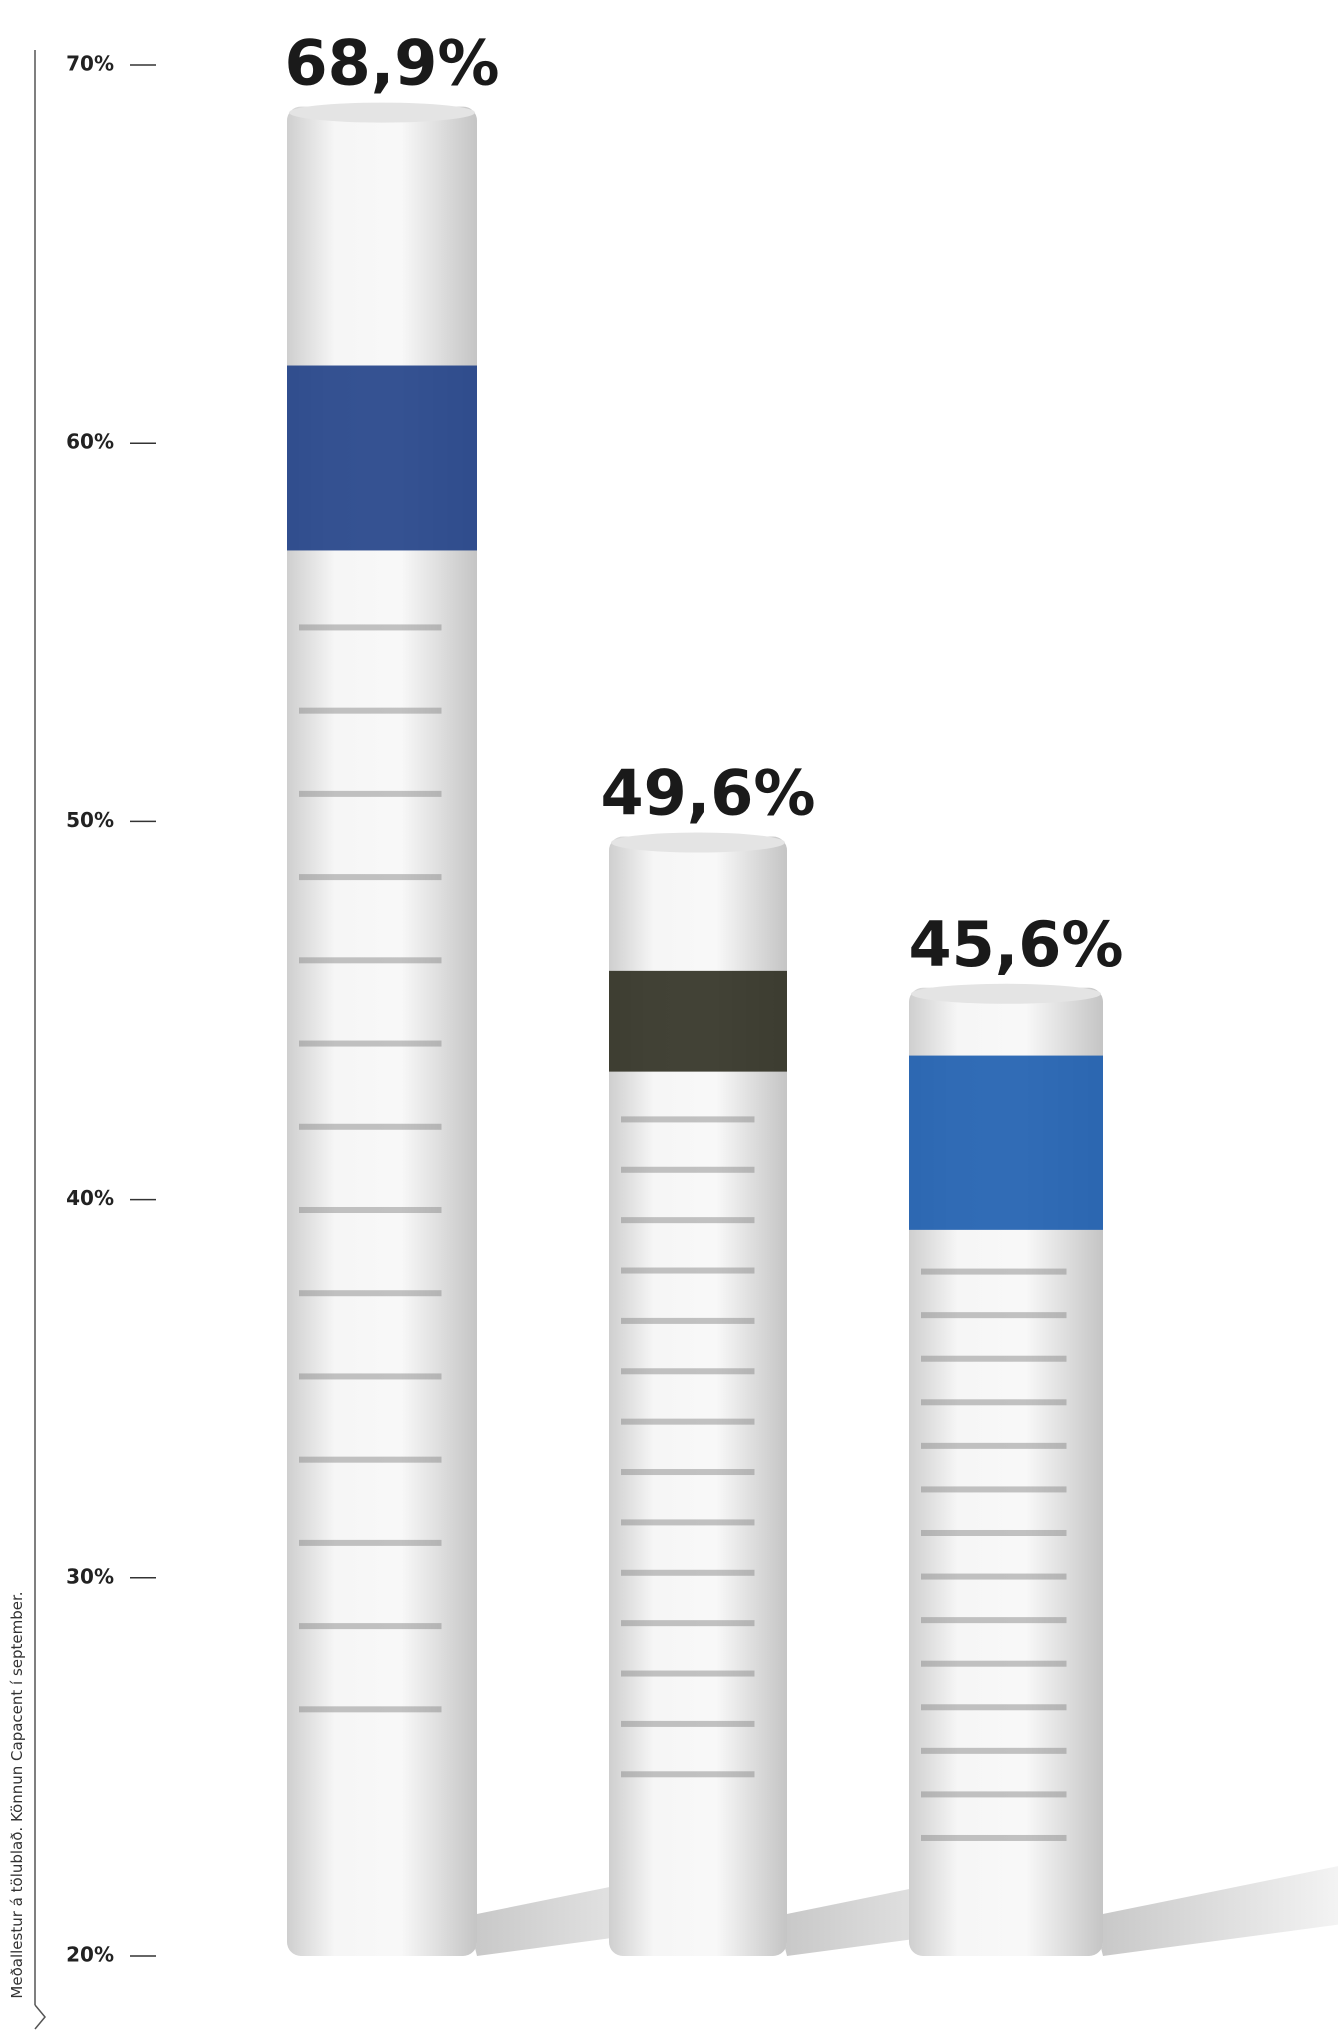 The height and width of the screenshot is (2031, 1338). What do you see at coordinates (90, 64) in the screenshot?
I see `y-tick-label: 70%` at bounding box center [90, 64].